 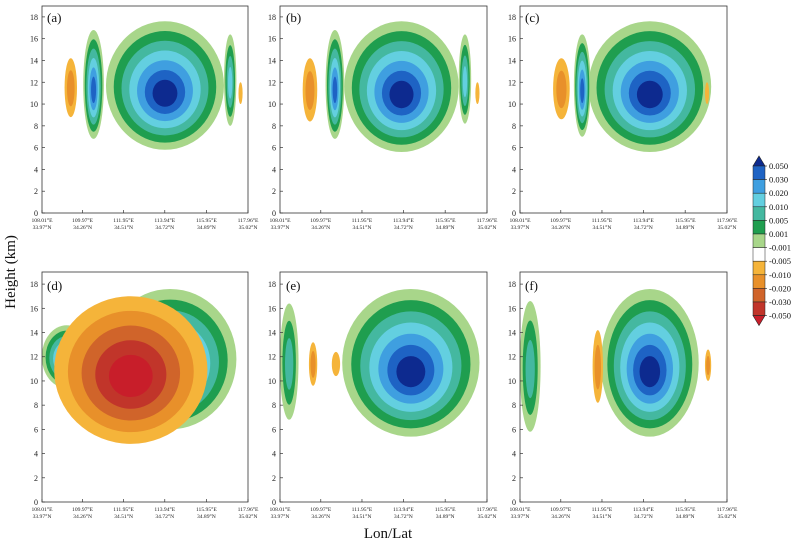 I want to click on colorbar-label: -0.050, so click(x=780, y=316).